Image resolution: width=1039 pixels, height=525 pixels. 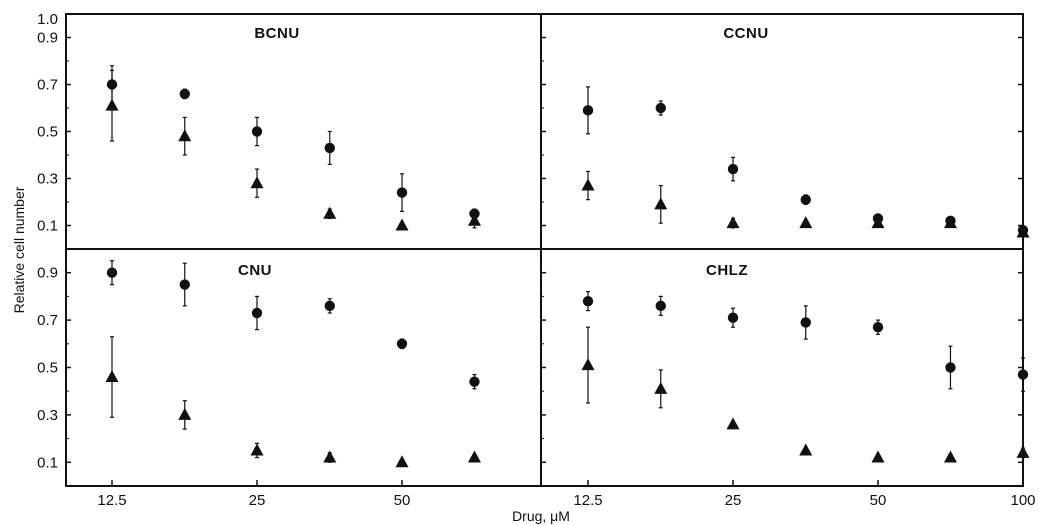 I want to click on x-tick-label: 100, so click(x=1022, y=500).